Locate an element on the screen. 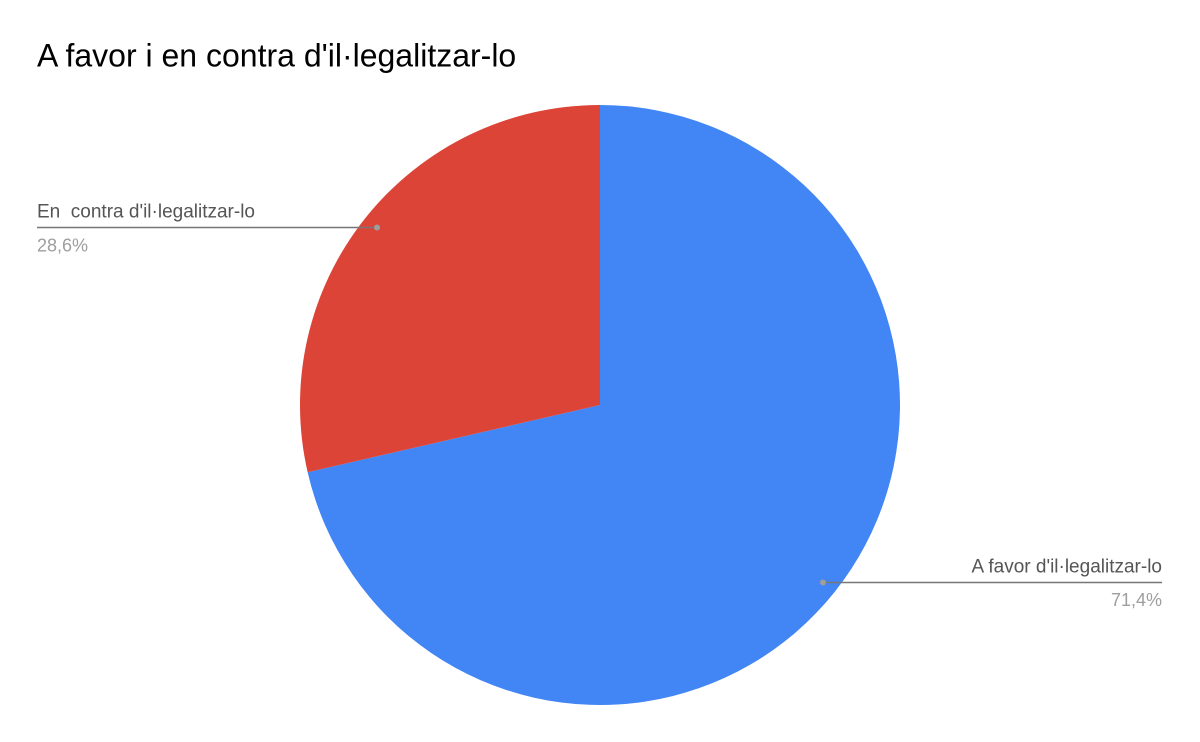 The height and width of the screenshot is (742, 1200). slice-value-label: 28,6% is located at coordinates (62, 245).